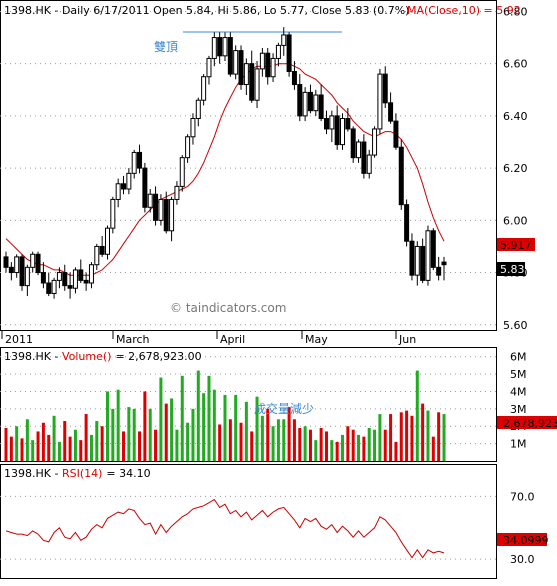 This screenshot has height=586, width=557. I want to click on volume-annotation: 成交量減少, so click(284, 408).